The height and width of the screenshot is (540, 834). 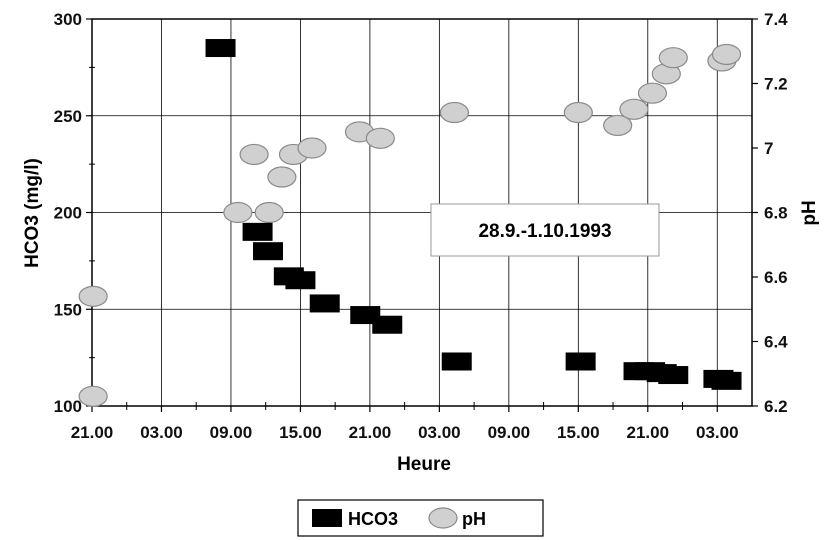 What do you see at coordinates (474, 519) in the screenshot?
I see `legend-ph-label: pH` at bounding box center [474, 519].